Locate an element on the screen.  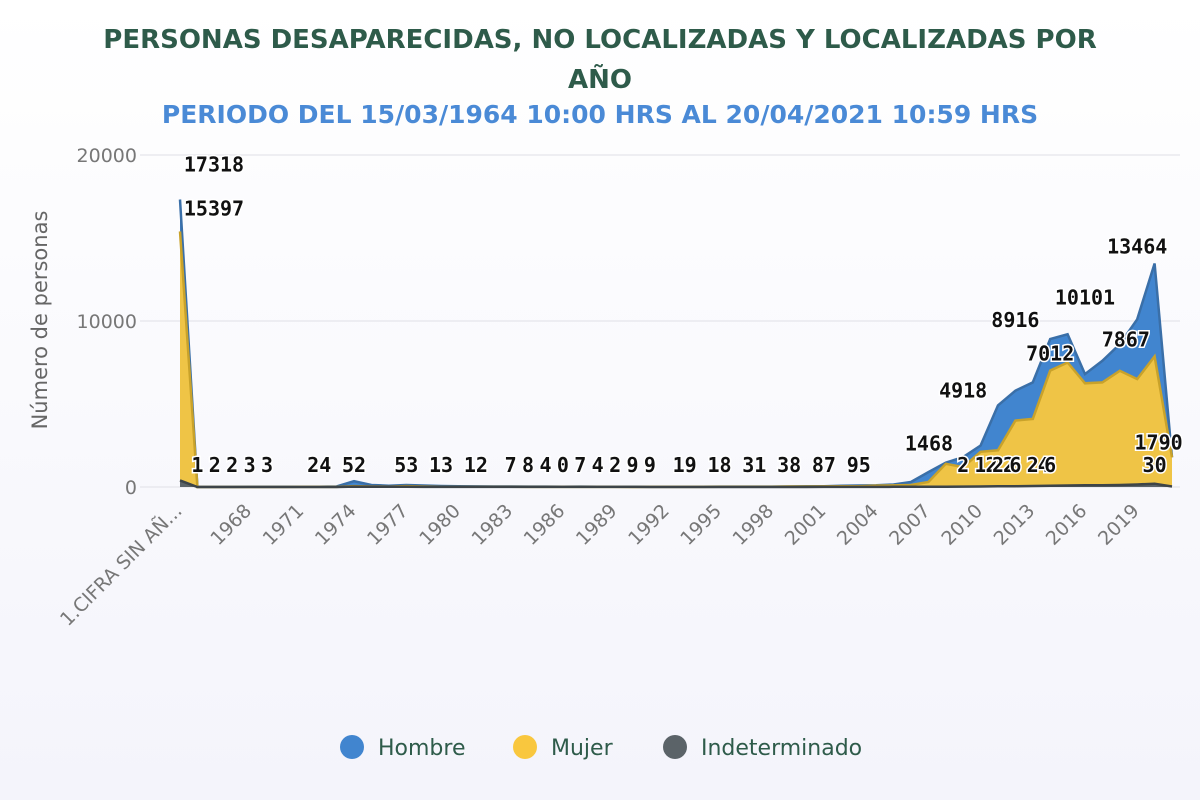
data-label: 1468 is located at coordinates (929, 444).